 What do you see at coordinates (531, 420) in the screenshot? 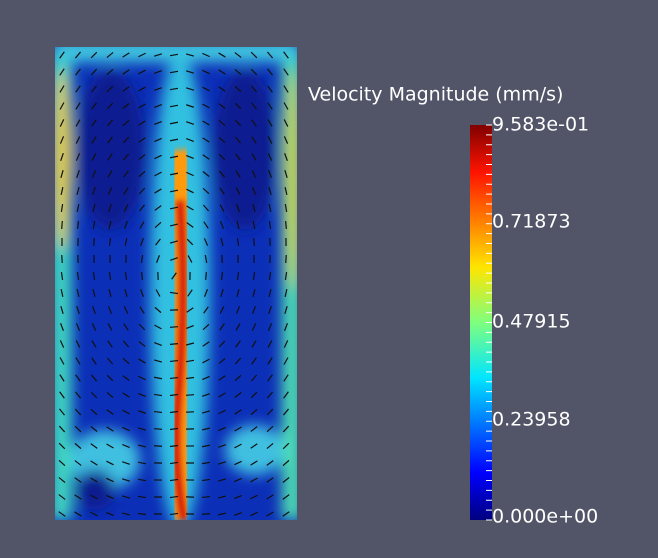
I see `color-bar-tick-label: 0.23958` at bounding box center [531, 420].